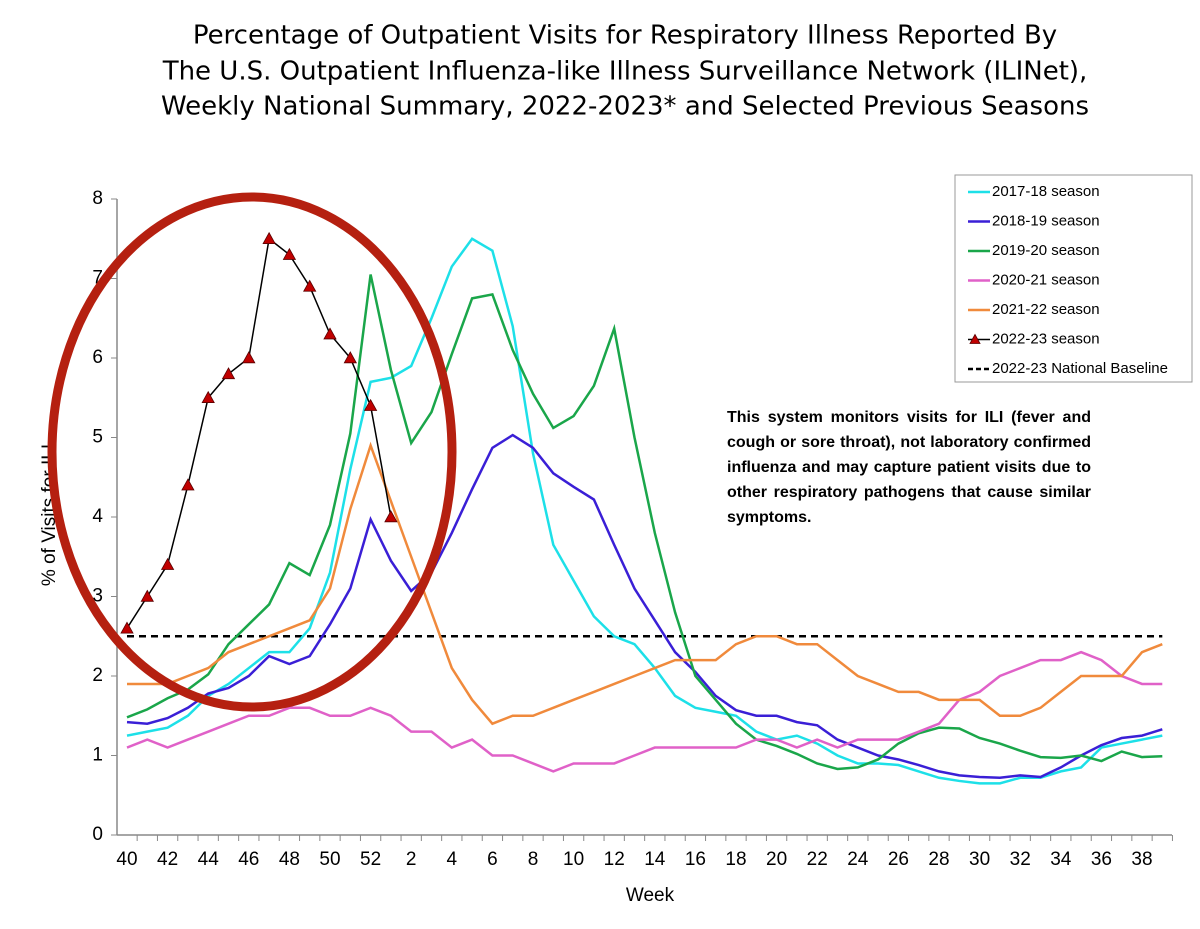 This screenshot has width=1200, height=929. What do you see at coordinates (1046, 279) in the screenshot?
I see `legend-label: 2020-21 season` at bounding box center [1046, 279].